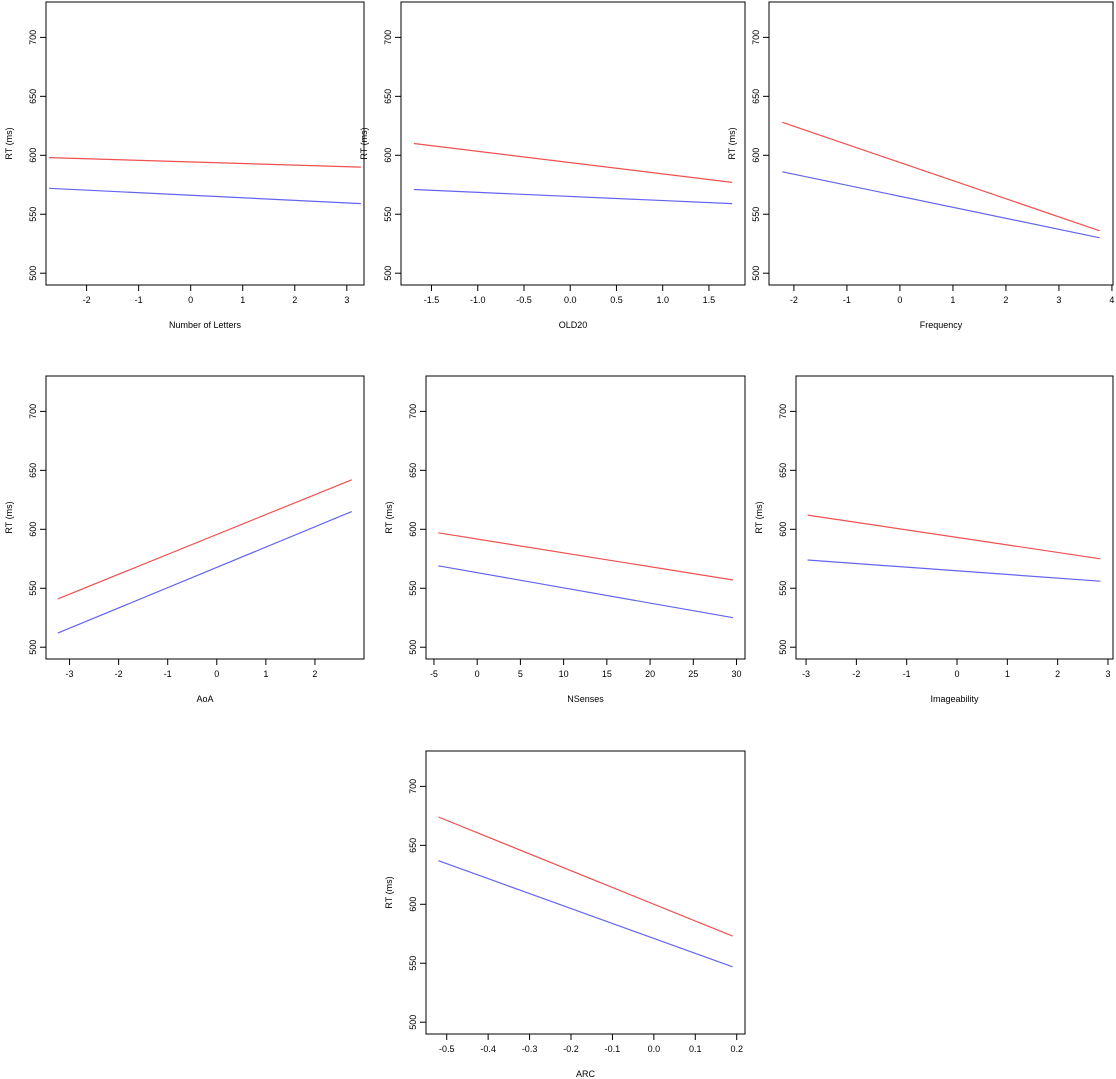 The height and width of the screenshot is (1079, 1116). What do you see at coordinates (941, 325) in the screenshot?
I see `x-axis-label: Frequency` at bounding box center [941, 325].